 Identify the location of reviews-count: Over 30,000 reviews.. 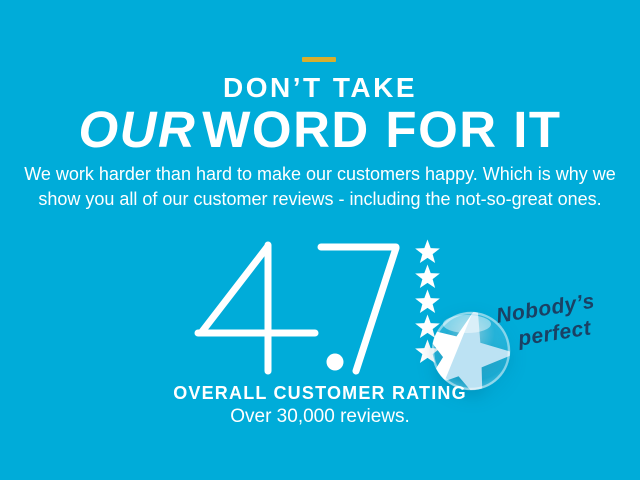
(320, 416).